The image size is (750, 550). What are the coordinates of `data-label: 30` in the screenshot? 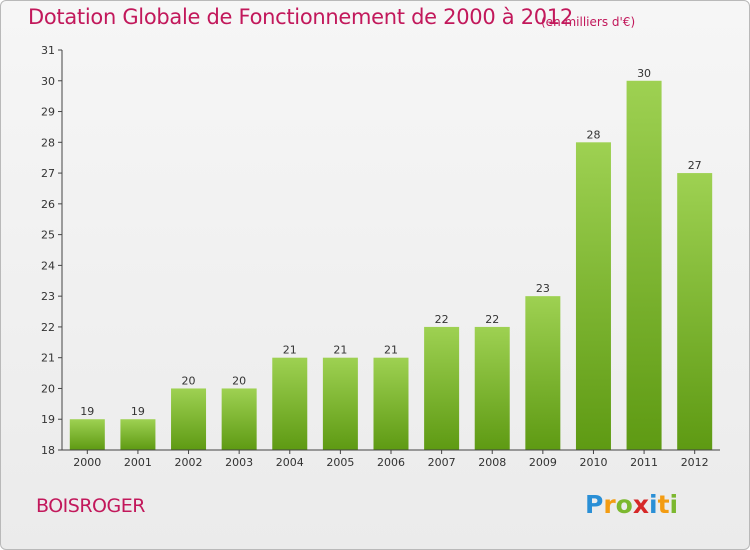 It's located at (644, 73).